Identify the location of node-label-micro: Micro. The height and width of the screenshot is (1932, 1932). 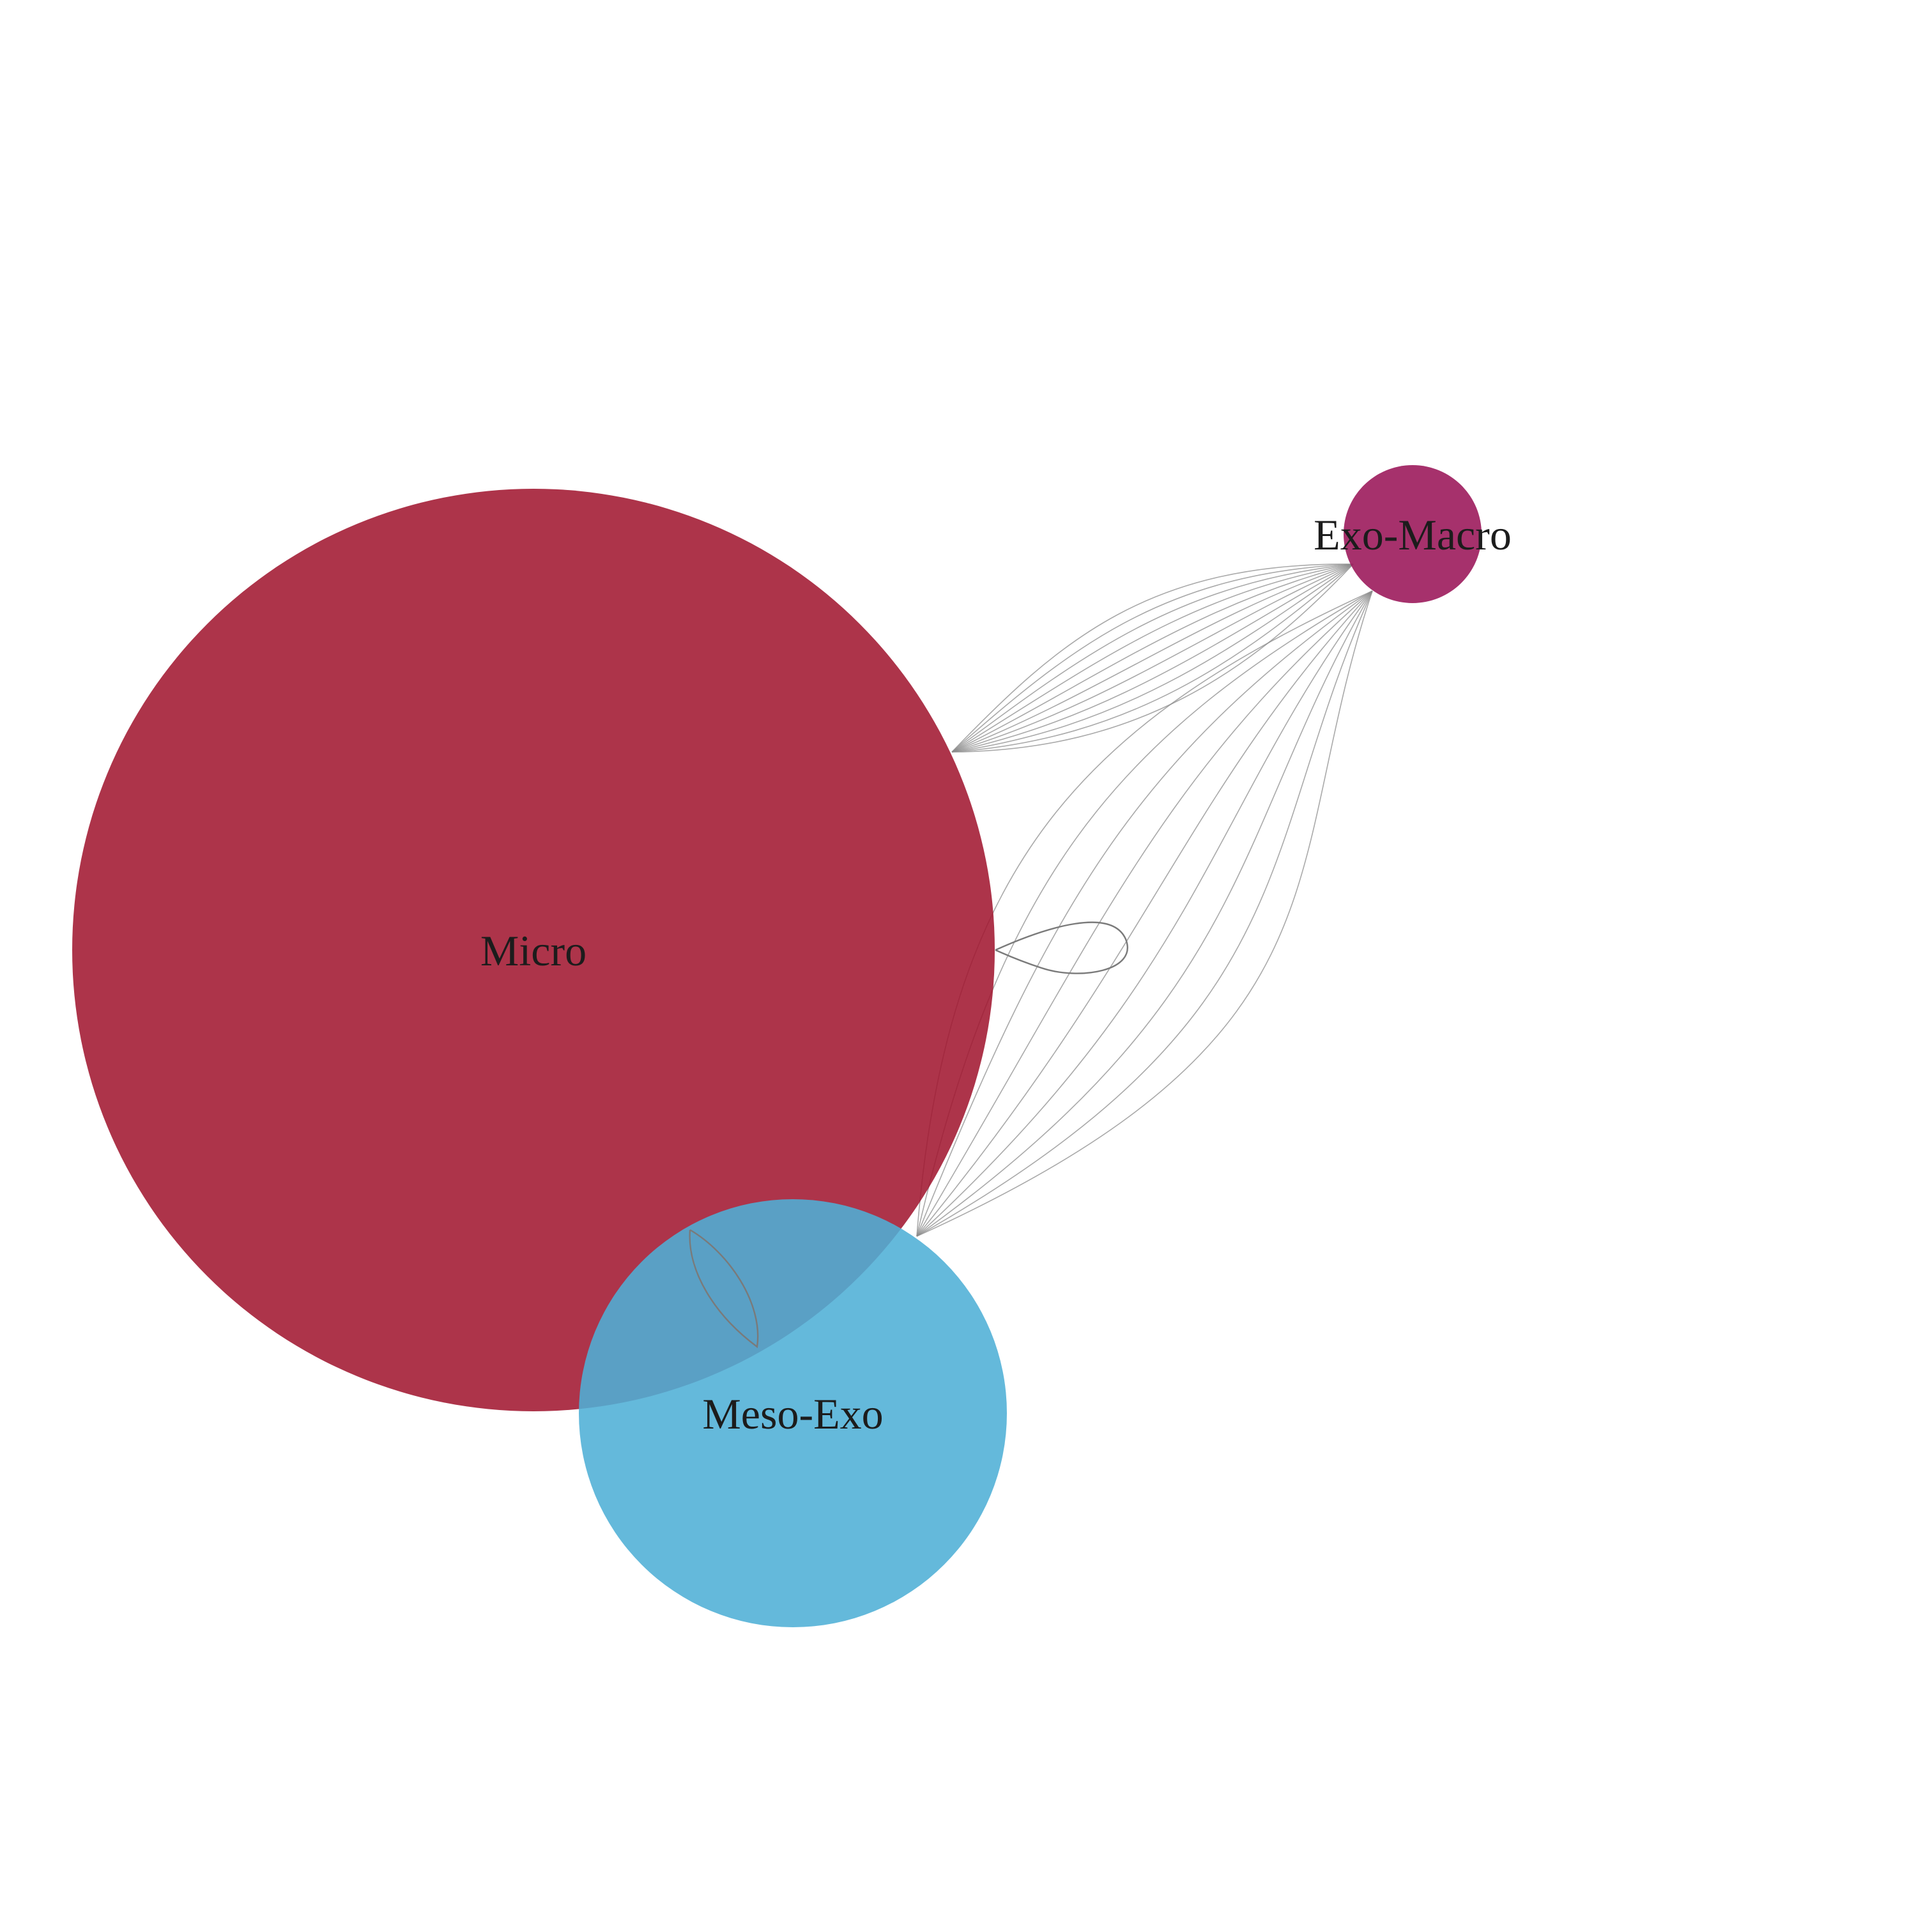
(533, 950).